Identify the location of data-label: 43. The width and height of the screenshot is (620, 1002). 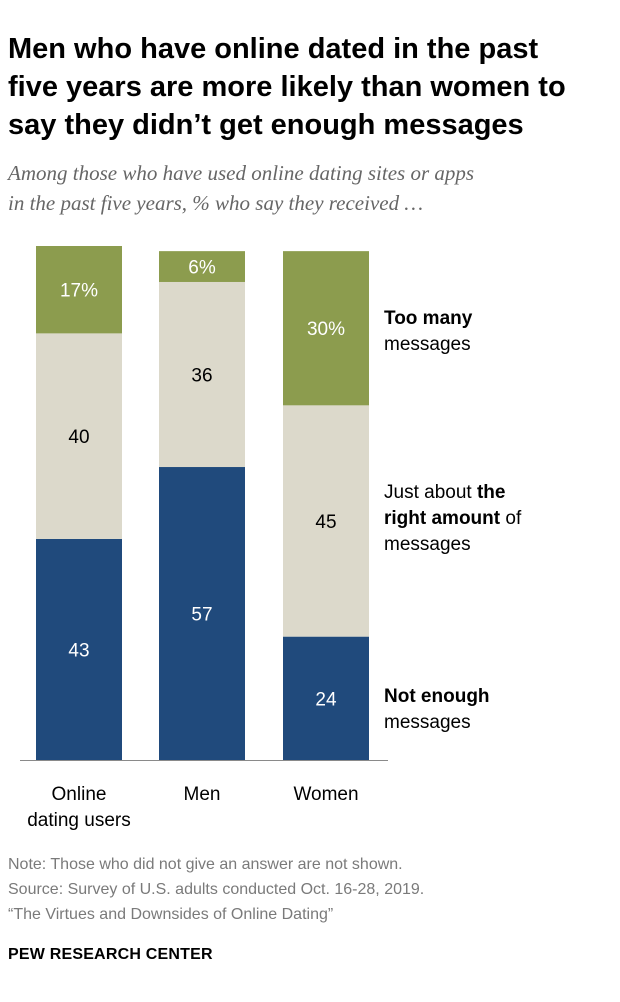
(78, 650).